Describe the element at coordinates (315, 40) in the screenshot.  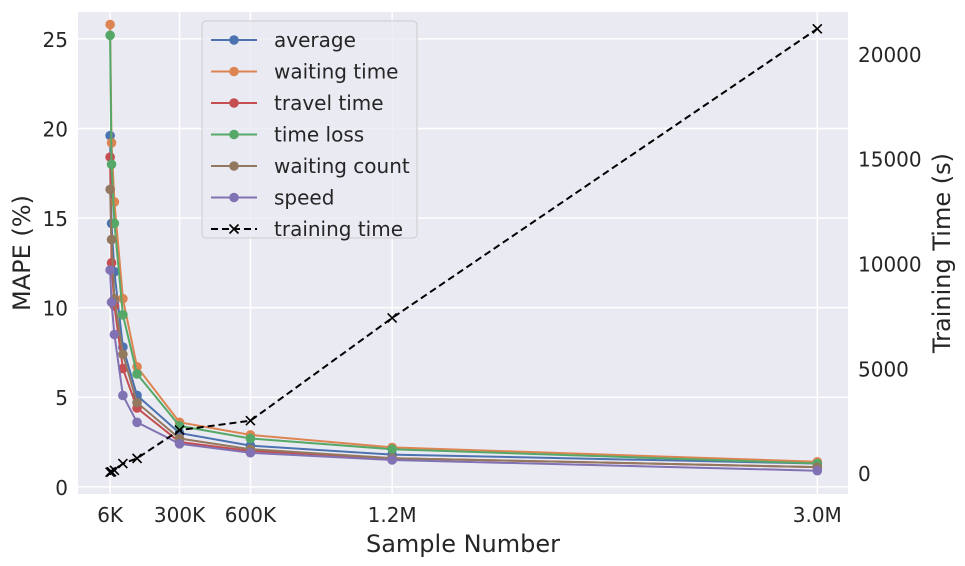
I see `legend-label: average` at that location.